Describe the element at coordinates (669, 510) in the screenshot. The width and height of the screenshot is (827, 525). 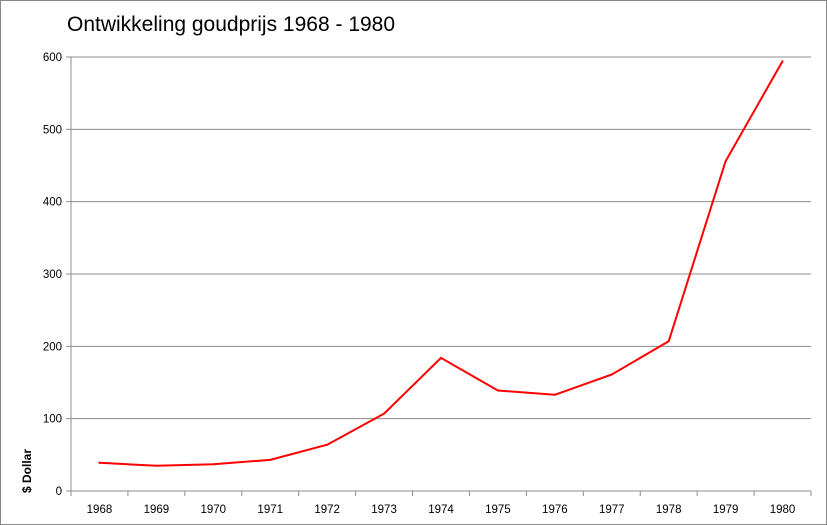
I see `x-tick-label-1978: 1978` at that location.